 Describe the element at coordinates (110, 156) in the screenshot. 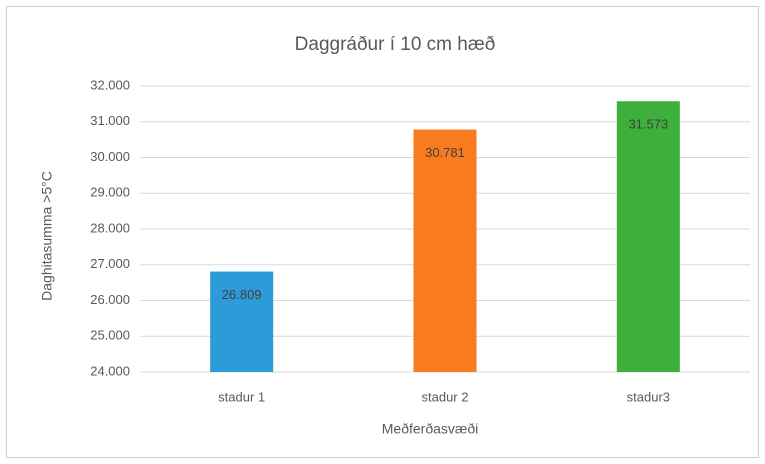

I see `y-tick-label: 30.000` at that location.